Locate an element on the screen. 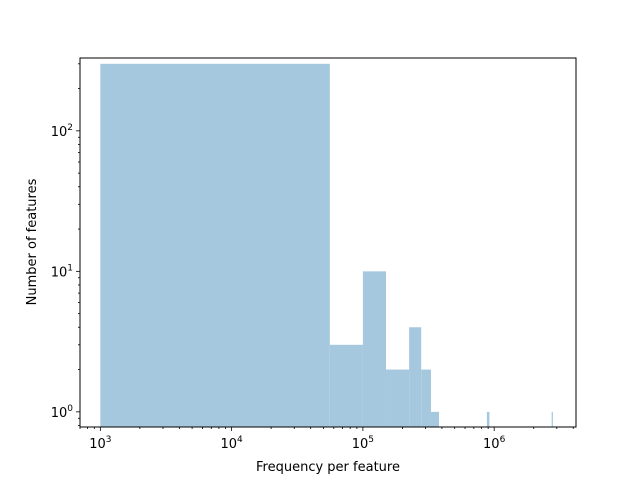 This screenshot has height=480, width=640. y-tick-label-0: 100 is located at coordinates (62, 412).